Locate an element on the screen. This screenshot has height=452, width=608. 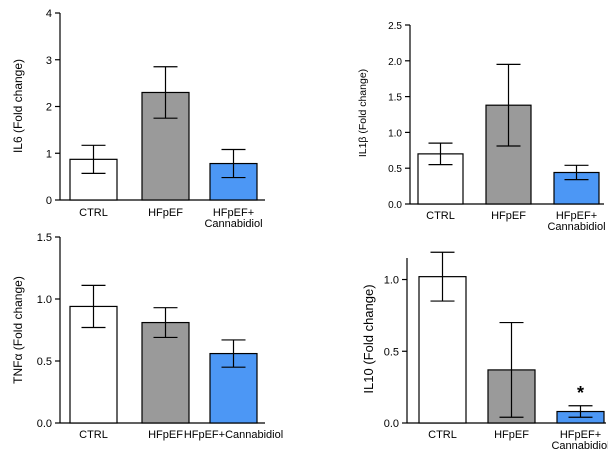
category-label-line: HFpEF+Cannabidiol is located at coordinates (233, 435).